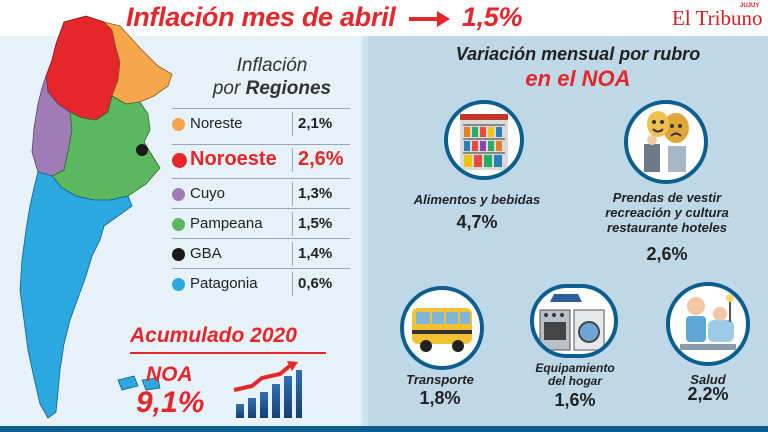 The height and width of the screenshot is (432, 768). Describe the element at coordinates (575, 400) in the screenshot. I see `category-value-equipamiento: 1,6%` at that location.